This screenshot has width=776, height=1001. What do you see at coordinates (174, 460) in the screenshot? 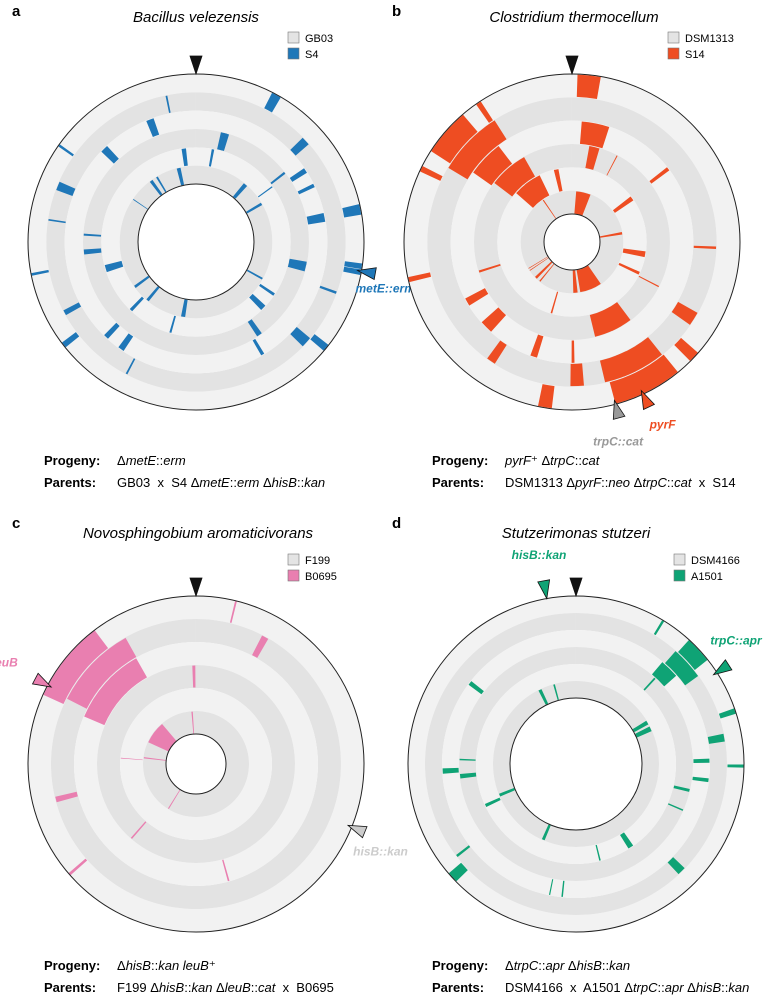
I see `genotype-run: erm` at bounding box center [174, 460].